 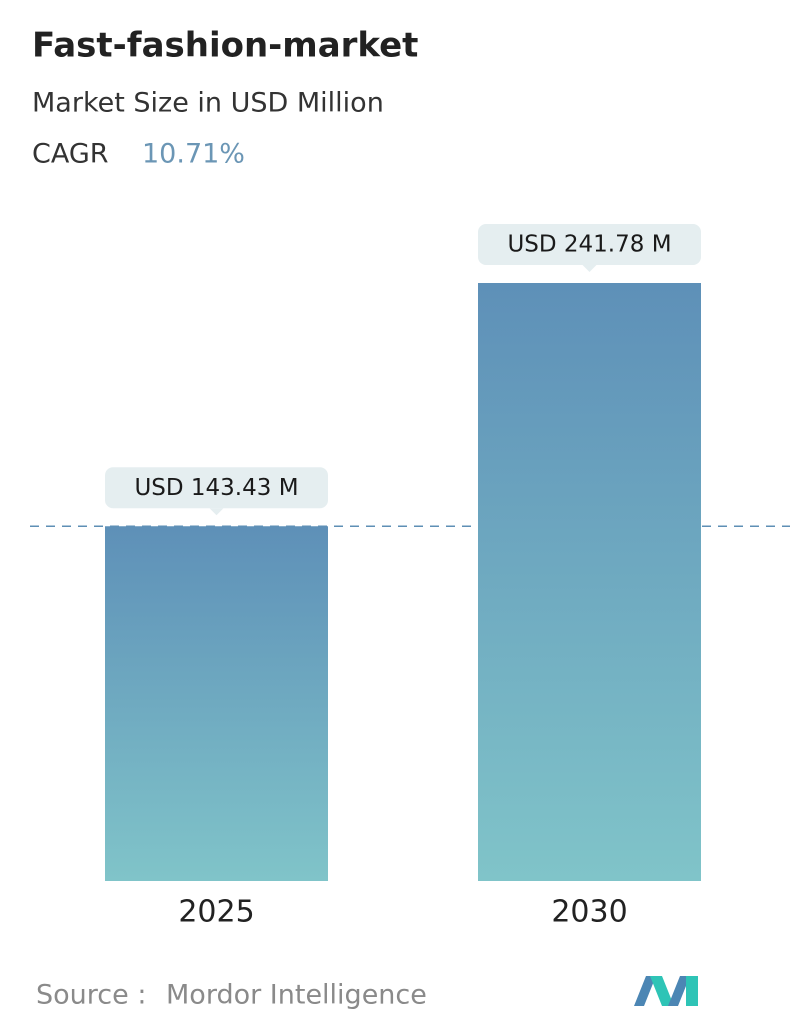 What do you see at coordinates (70, 154) in the screenshot?
I see `cagr-label: CAGR` at bounding box center [70, 154].